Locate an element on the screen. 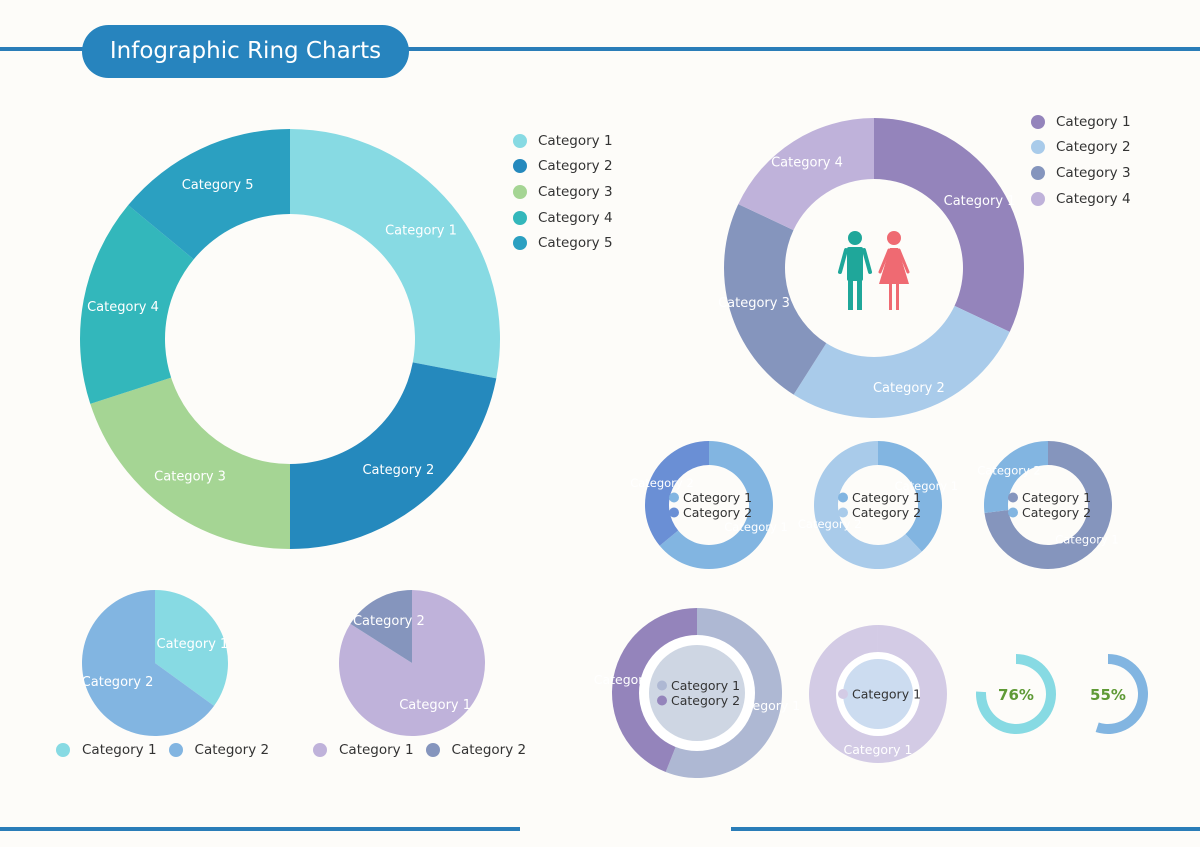 The height and width of the screenshot is (847, 1200). pie-1-legend-item: Category 1 is located at coordinates (106, 750).